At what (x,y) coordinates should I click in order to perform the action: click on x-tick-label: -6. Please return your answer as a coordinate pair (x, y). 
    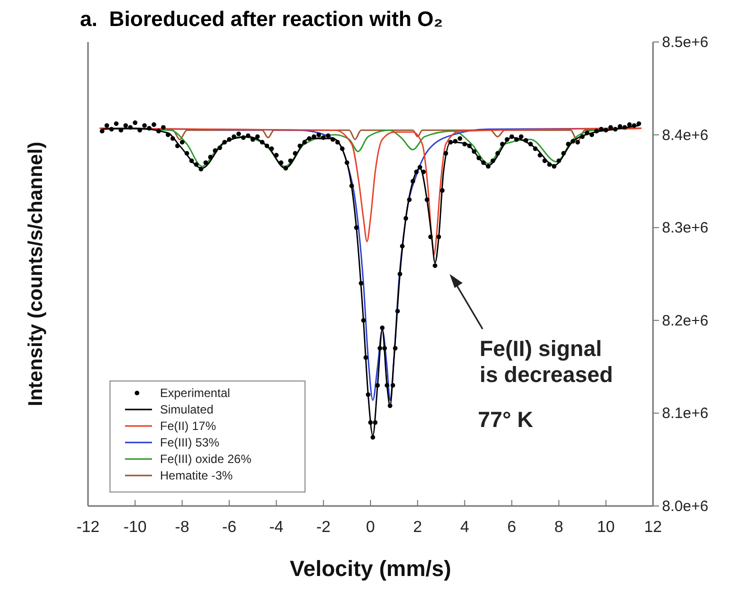
    Looking at the image, I should click on (229, 527).